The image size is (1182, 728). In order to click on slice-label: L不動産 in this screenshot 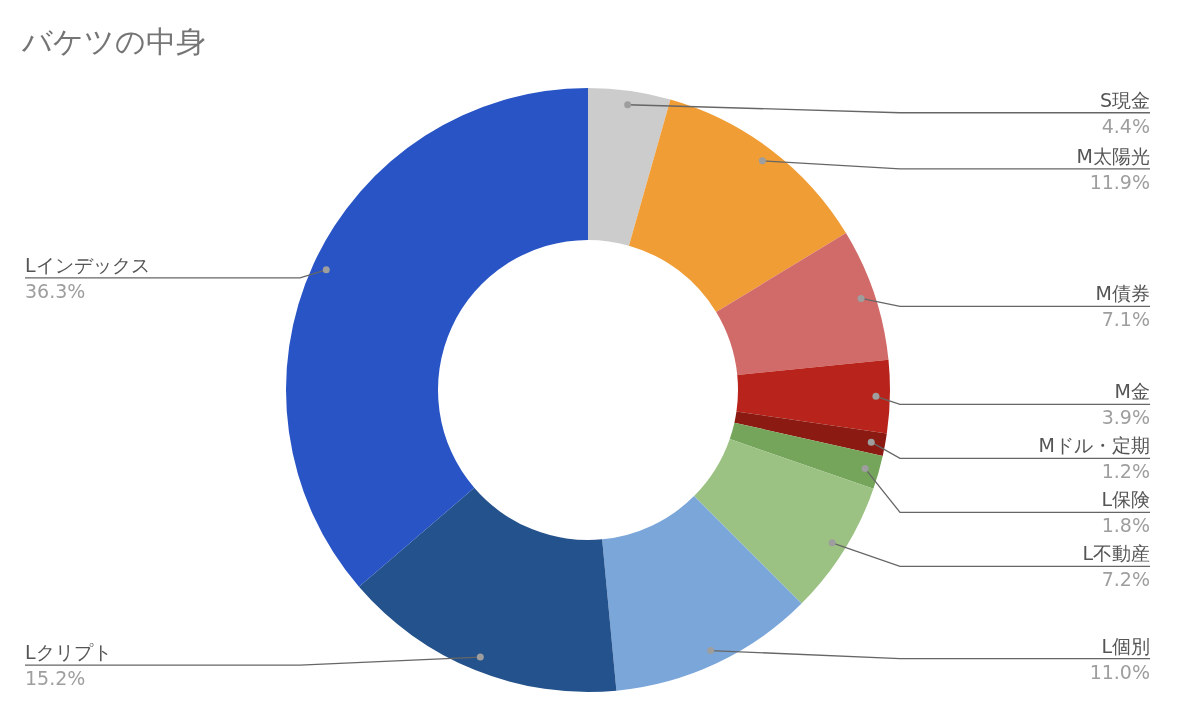, I will do `click(1116, 553)`.